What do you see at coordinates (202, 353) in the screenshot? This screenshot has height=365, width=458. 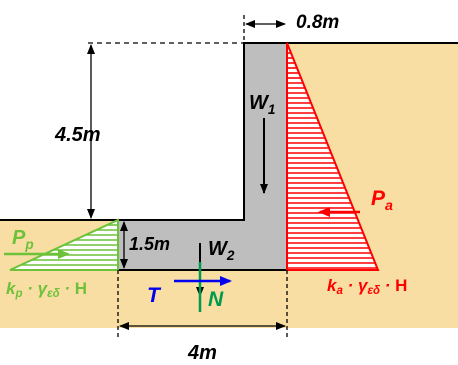 I see `base-width-label: 4m` at bounding box center [202, 353].